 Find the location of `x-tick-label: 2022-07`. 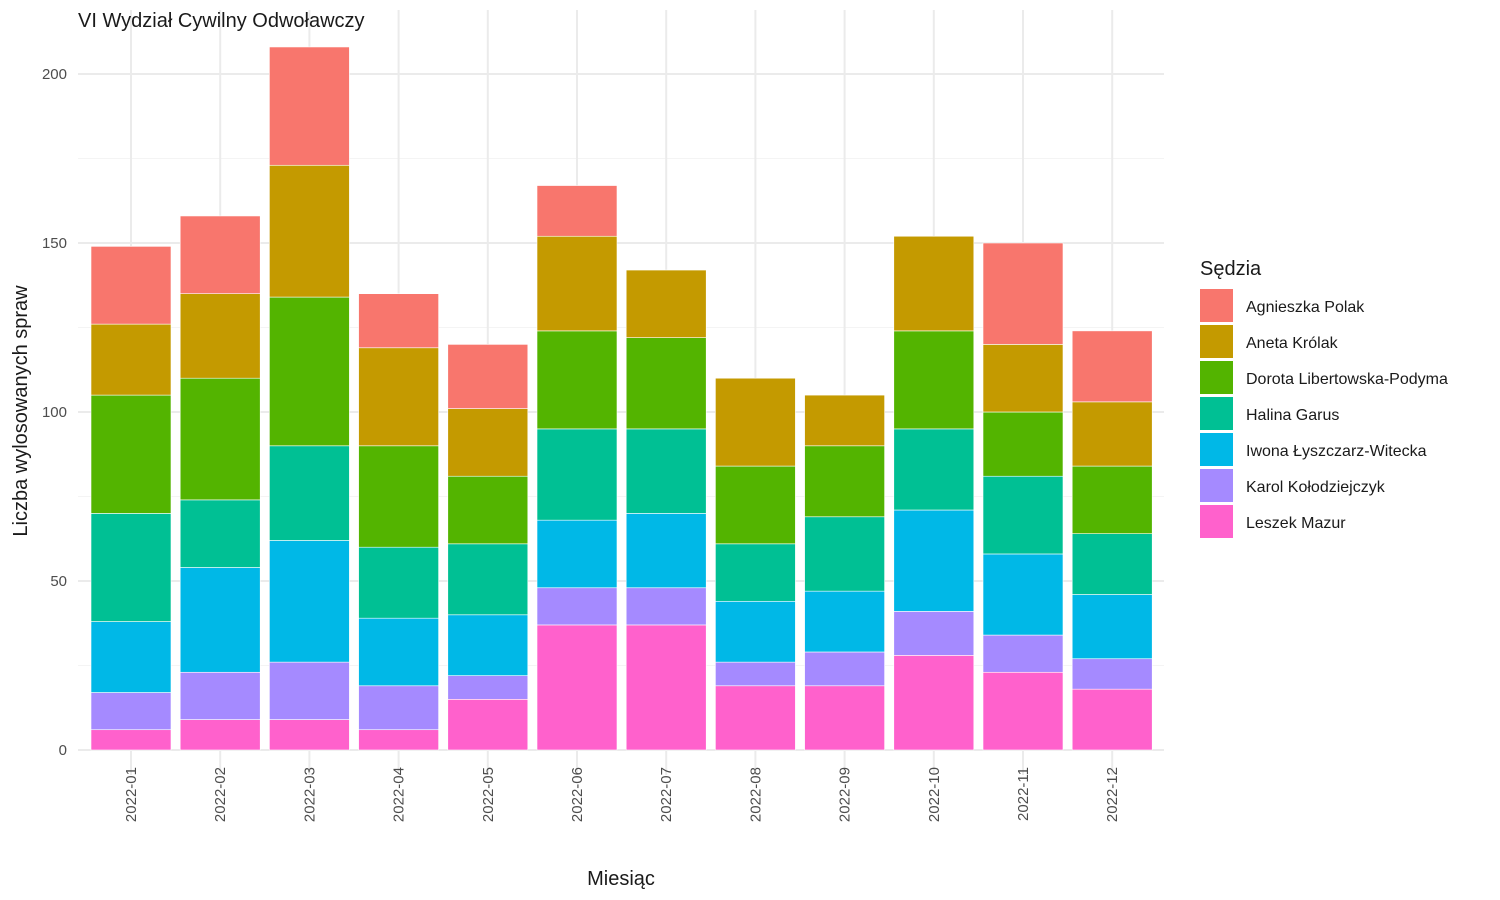

x-tick-label: 2022-07 is located at coordinates (666, 794).